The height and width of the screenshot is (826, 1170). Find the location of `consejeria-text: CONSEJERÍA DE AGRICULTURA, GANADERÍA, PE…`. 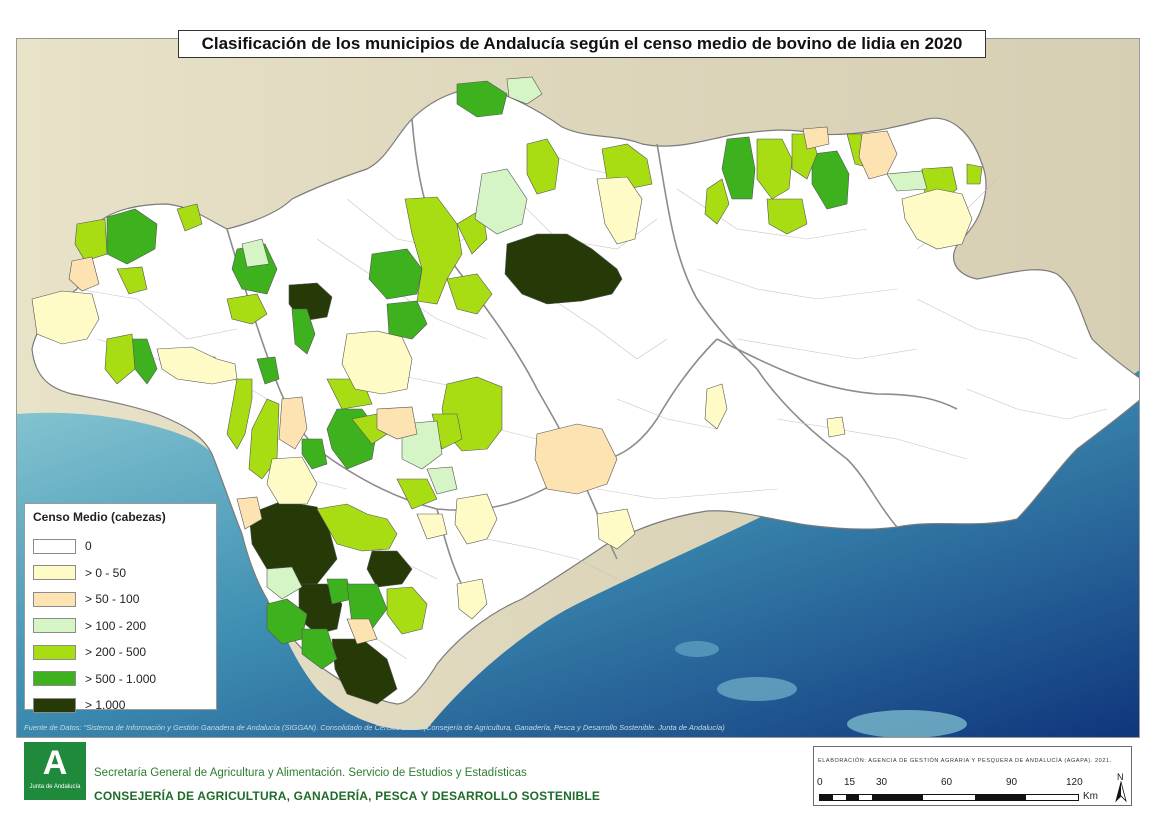

consejeria-text: CONSEJERÍA DE AGRICULTURA, GANADERÍA, PE… is located at coordinates (347, 796).